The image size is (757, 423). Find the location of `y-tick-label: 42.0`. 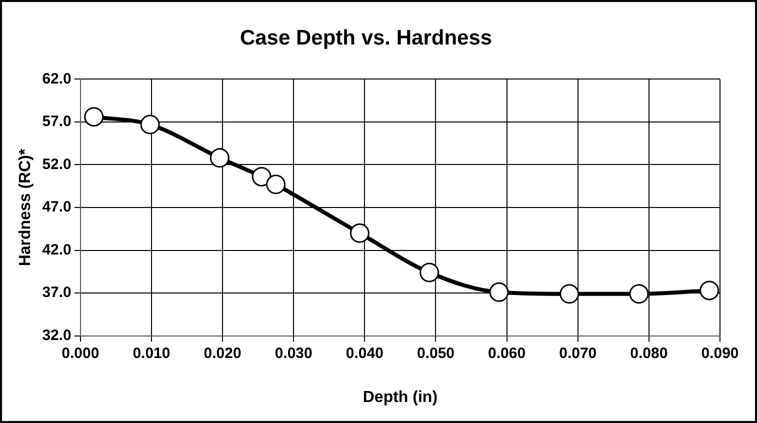

y-tick-label: 42.0 is located at coordinates (57, 249).